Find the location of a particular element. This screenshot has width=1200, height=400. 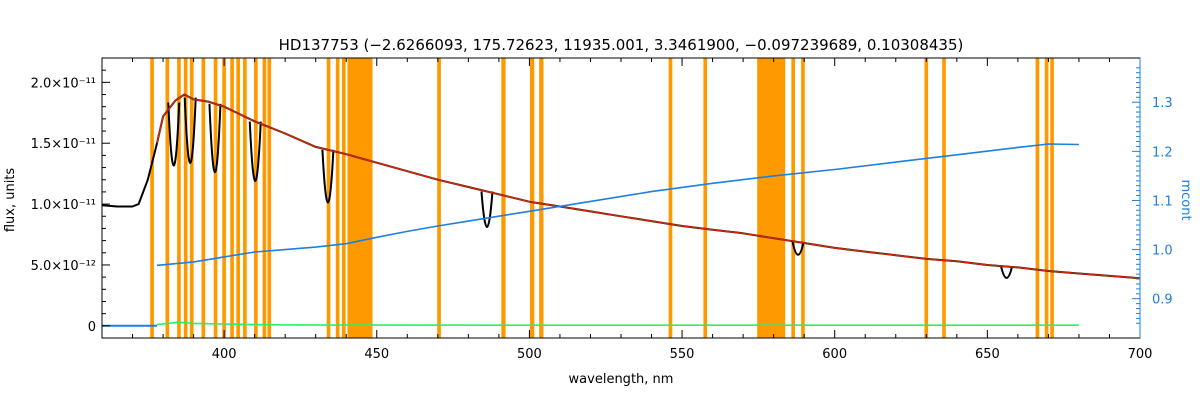

x-tick-label: 550 is located at coordinates (682, 354).